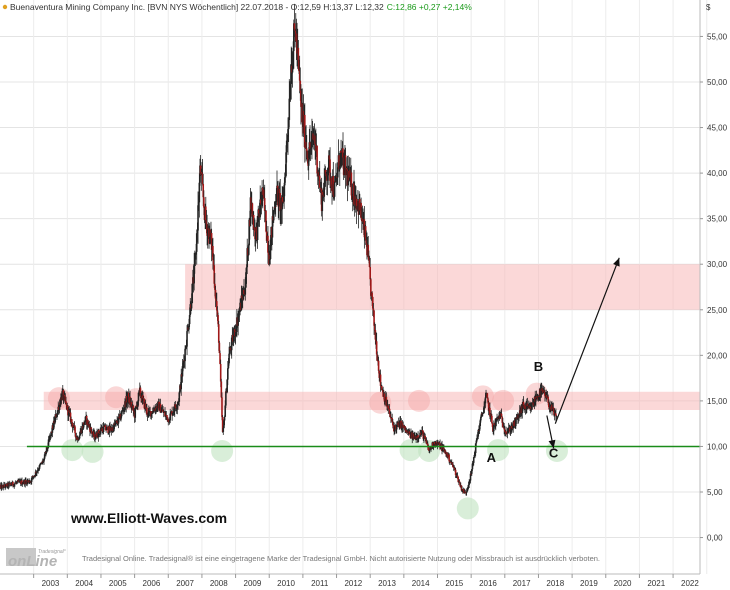 The height and width of the screenshot is (590, 730). What do you see at coordinates (286, 583) in the screenshot?
I see `x-tick-label: 2010` at bounding box center [286, 583].